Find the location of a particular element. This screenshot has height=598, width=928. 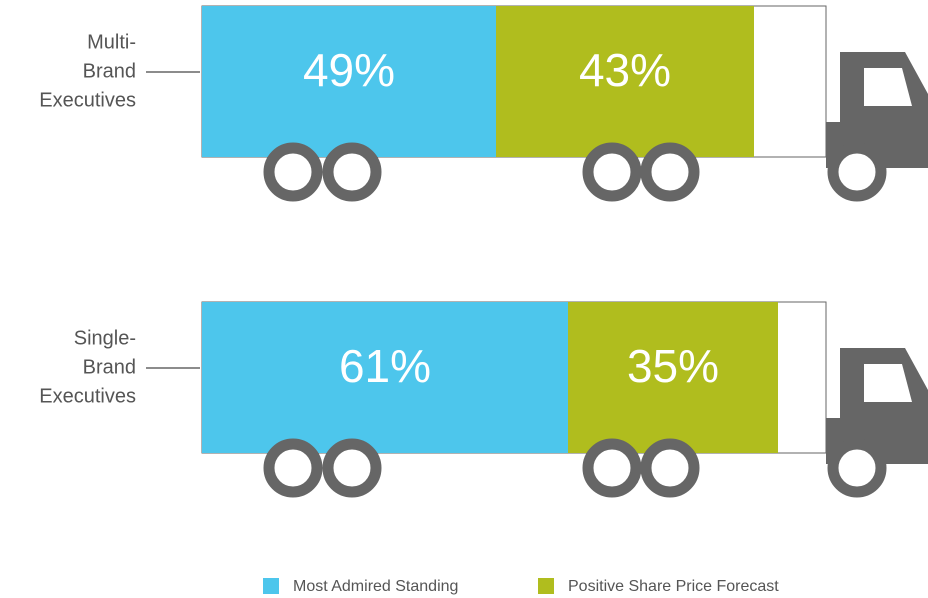

legend-label: Positive Share Price Forecast is located at coordinates (673, 586).